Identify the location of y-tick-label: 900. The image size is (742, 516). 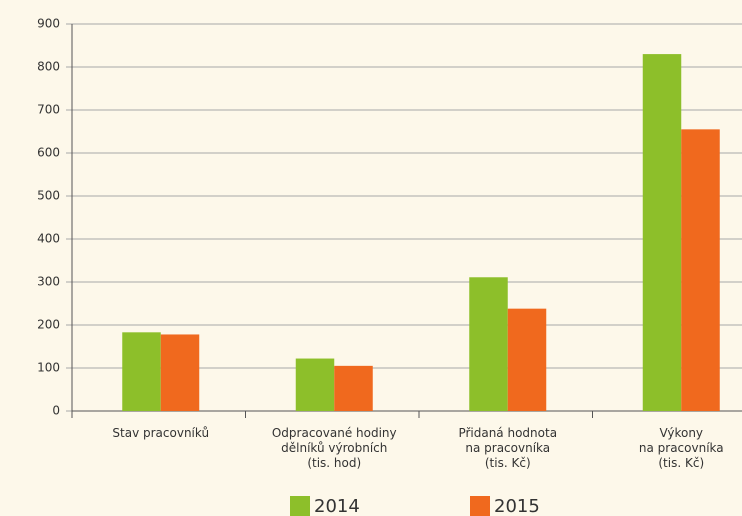
(48, 24).